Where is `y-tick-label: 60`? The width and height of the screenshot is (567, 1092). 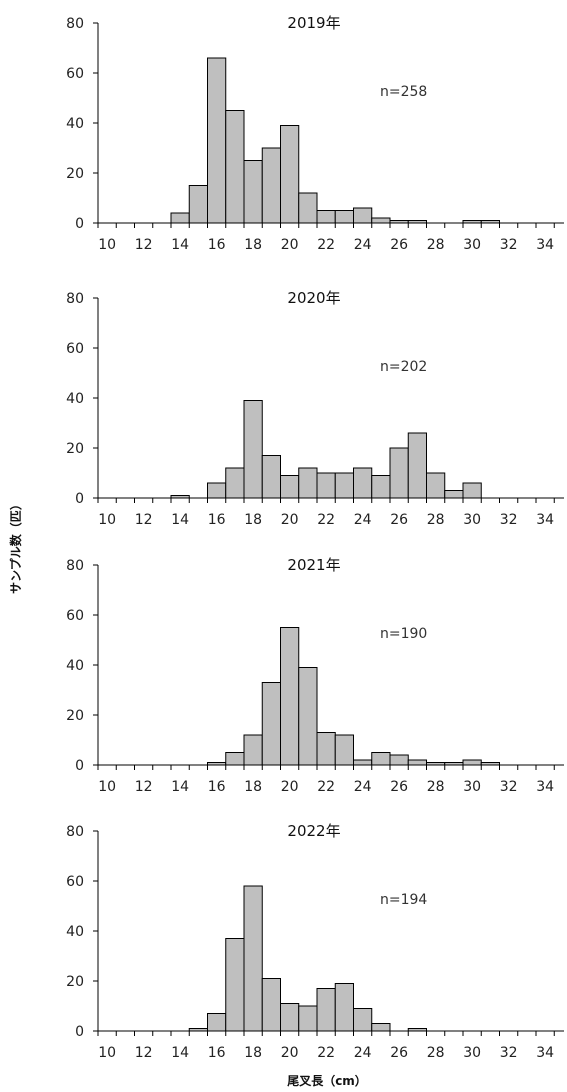 y-tick-label: 60 is located at coordinates (75, 74).